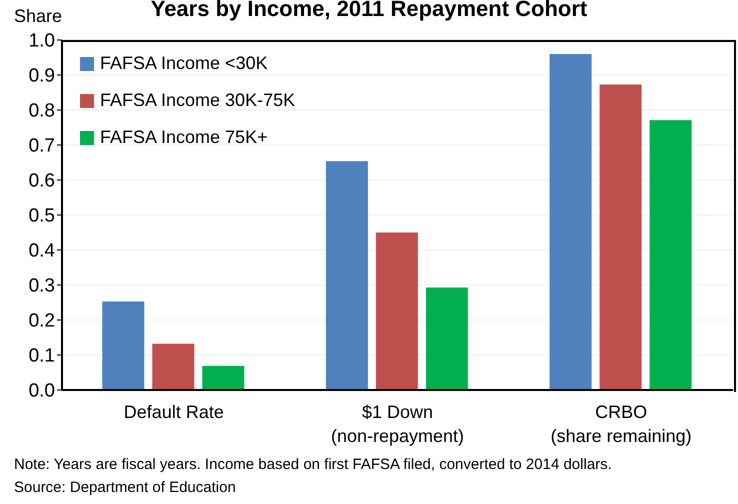 The image size is (738, 504). What do you see at coordinates (369, 10) in the screenshot?
I see `chart-title: Years by Income, 2011 Repayment Cohort` at bounding box center [369, 10].